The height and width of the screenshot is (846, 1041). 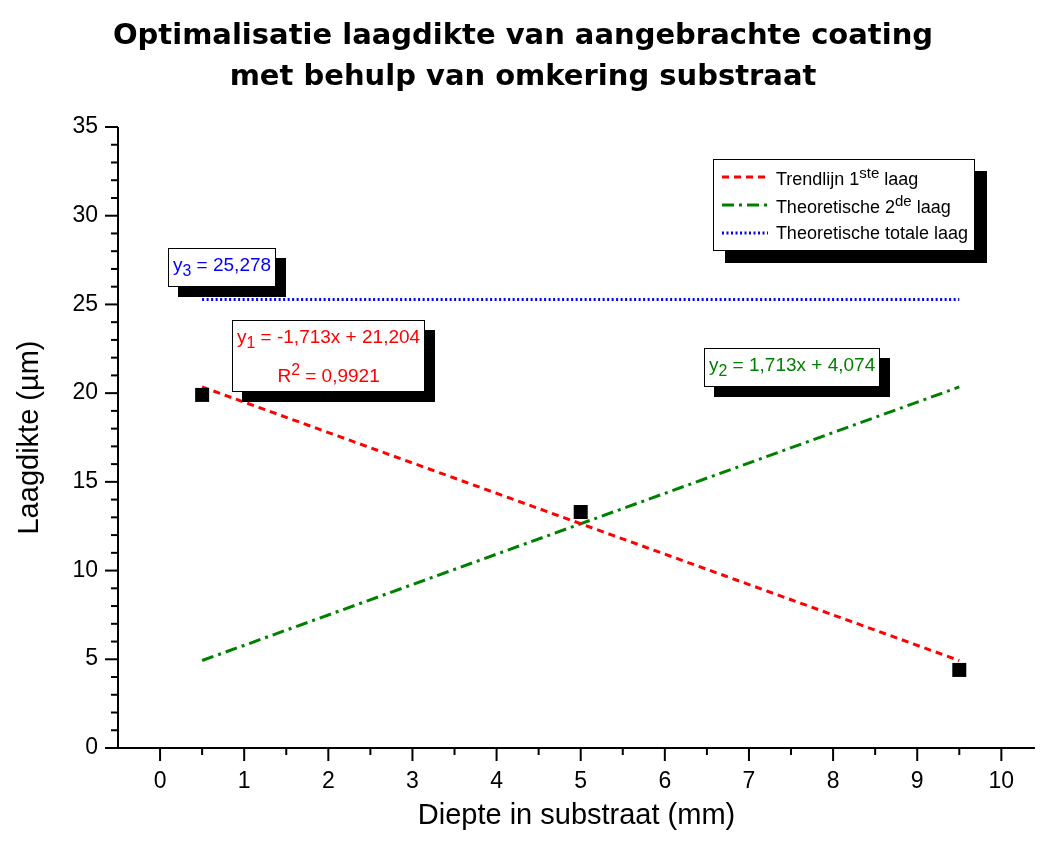 I want to click on x-axis-title: Diepte in substraat (mm), so click(x=576, y=814).